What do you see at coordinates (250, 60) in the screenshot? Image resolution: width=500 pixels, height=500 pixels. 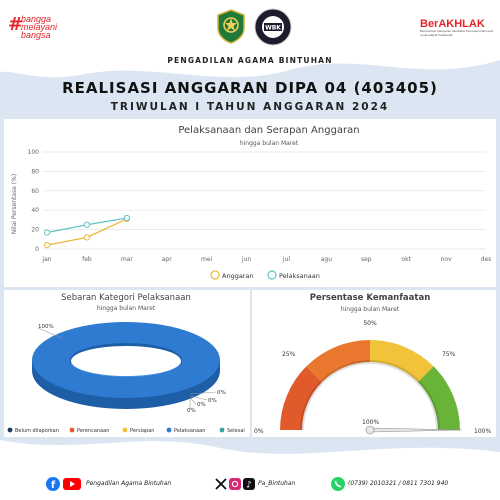 I see `org-name: PENGADILAN AGAMA BINTUHAN` at bounding box center [250, 60].